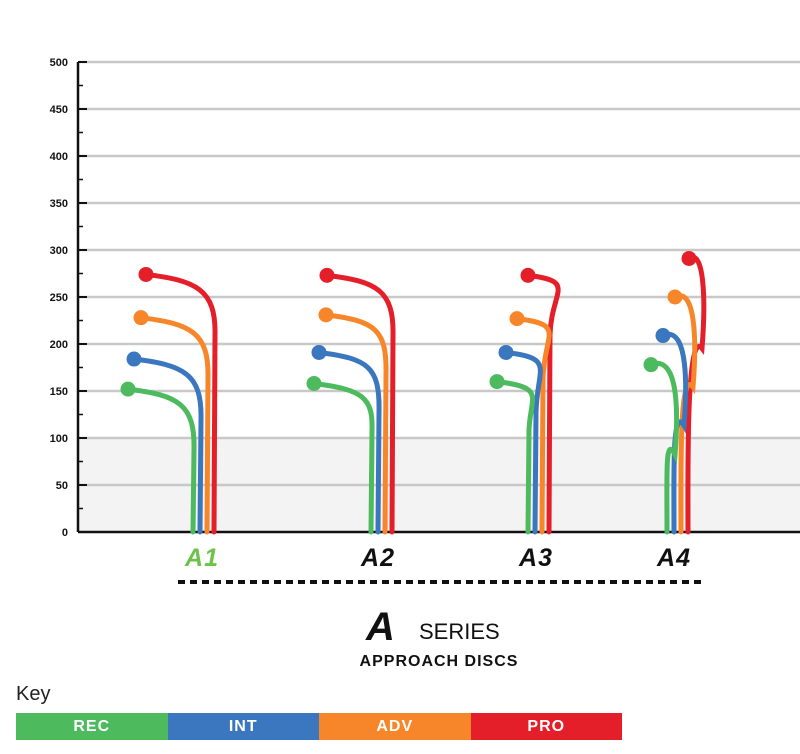 Image resolution: width=800 pixels, height=754 pixels. Describe the element at coordinates (673, 558) in the screenshot. I see `disc-label-a4: A4` at that location.